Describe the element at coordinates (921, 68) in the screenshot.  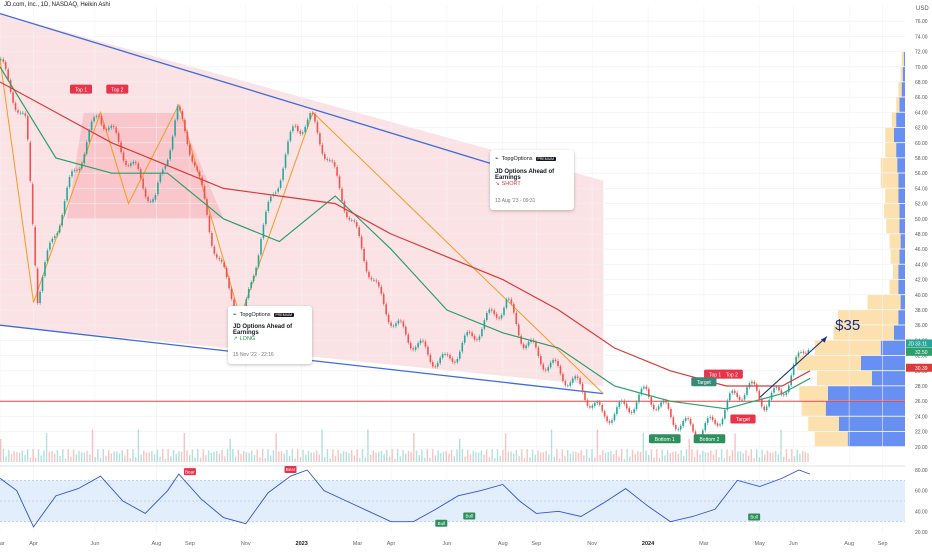
I see `price-tick-label: 70.00` at that location.